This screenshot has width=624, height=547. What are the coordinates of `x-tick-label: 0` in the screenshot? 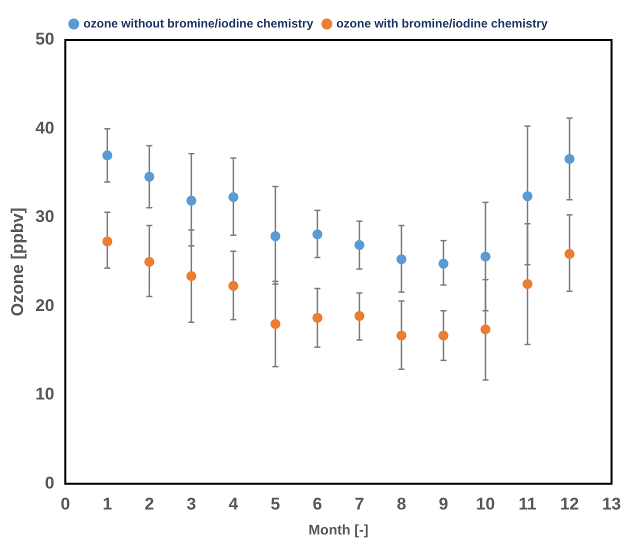 It's located at (65, 504).